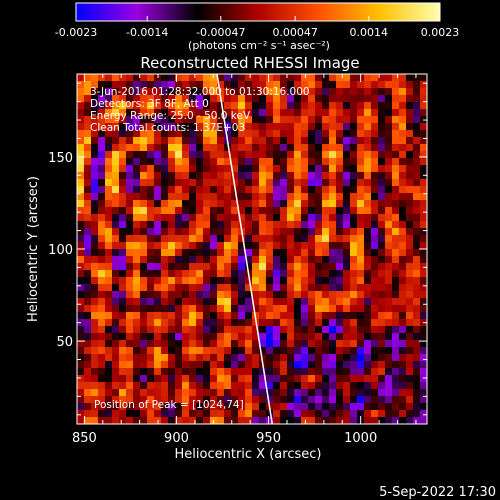 The width and height of the screenshot is (500, 500). What do you see at coordinates (147, 32) in the screenshot?
I see `colorbar-tick-label: -0.0014` at bounding box center [147, 32].